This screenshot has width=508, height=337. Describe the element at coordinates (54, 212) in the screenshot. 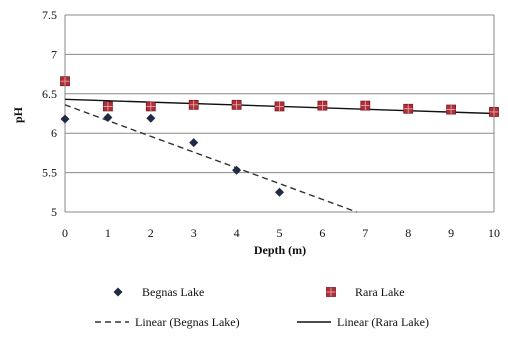

I see `y-tick-label: 5` at that location.